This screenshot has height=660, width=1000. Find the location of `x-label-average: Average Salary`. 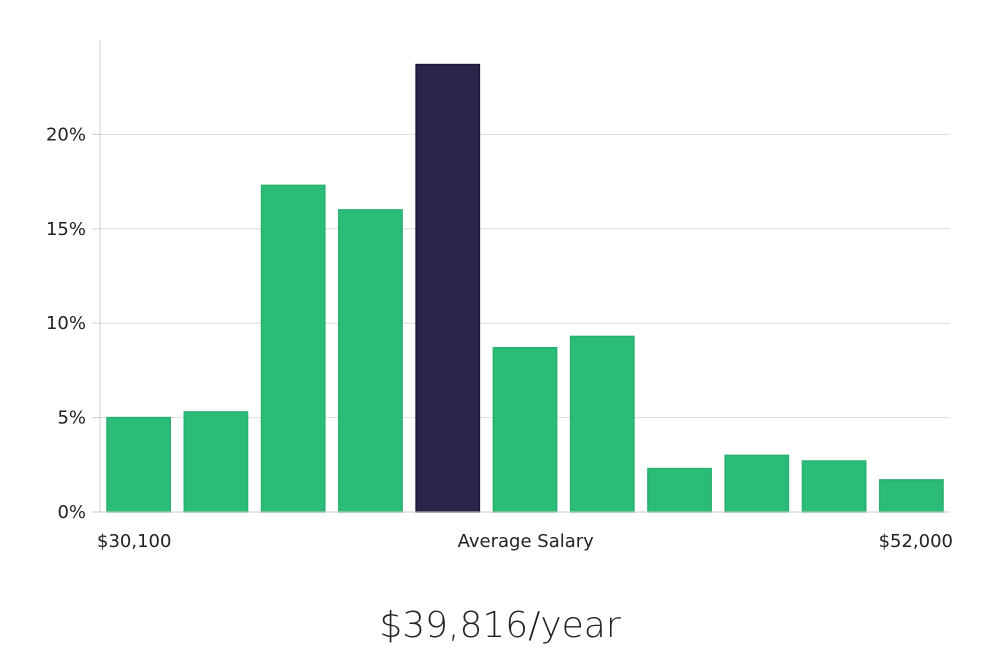

x-label-average: Average Salary is located at coordinates (526, 541).